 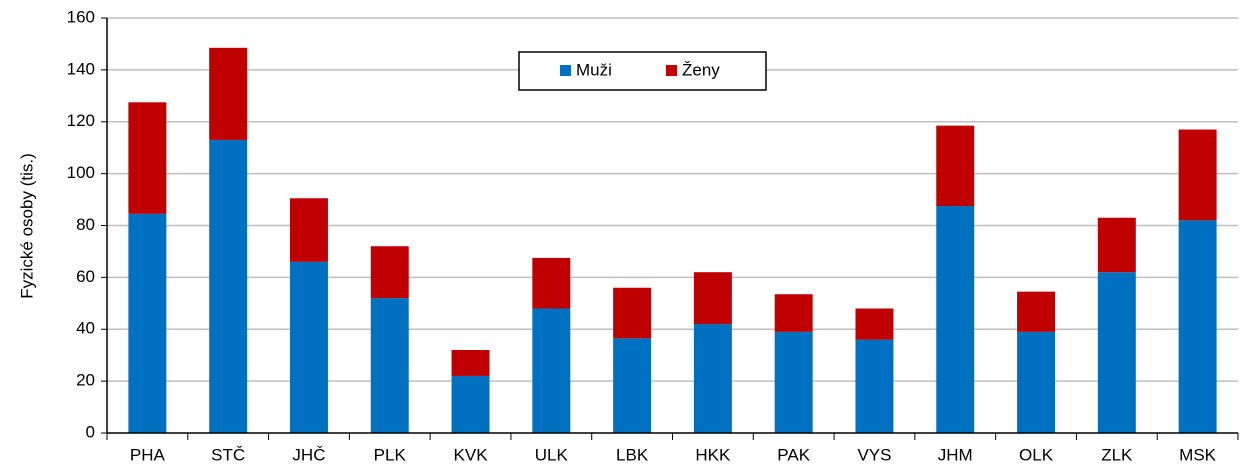 I want to click on y-tick-label: 140, so click(x=81, y=68).